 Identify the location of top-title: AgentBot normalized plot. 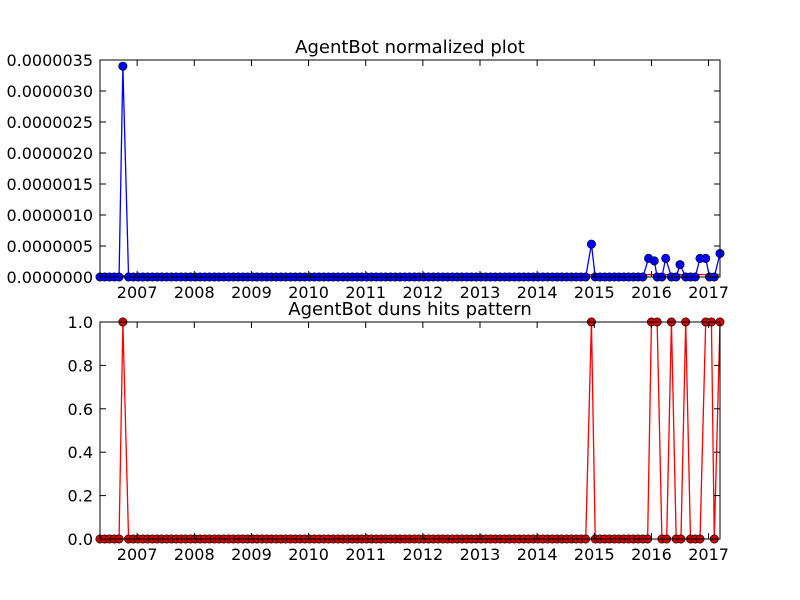
(410, 47).